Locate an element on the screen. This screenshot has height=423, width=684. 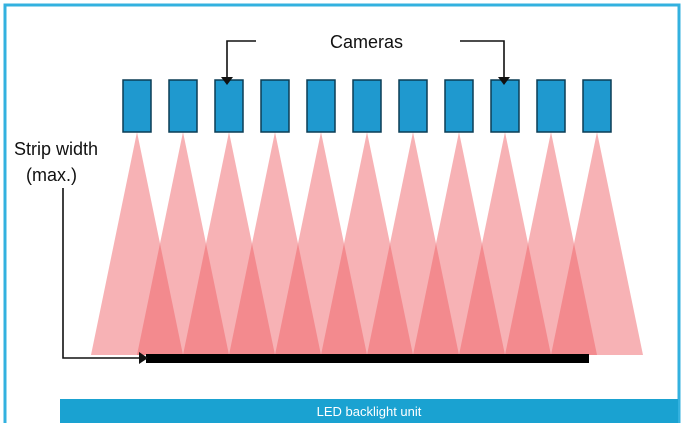
camera-row is located at coordinates (367, 106).